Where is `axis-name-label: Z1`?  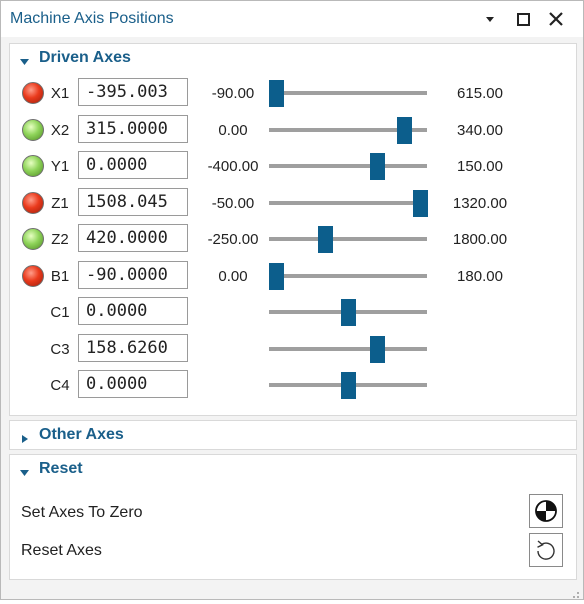 axis-name-label: Z1 is located at coordinates (60, 203).